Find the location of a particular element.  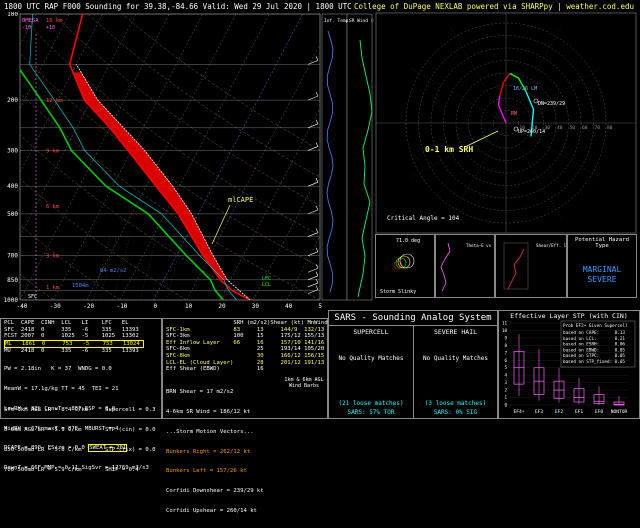

kinematic-row: SFC-1km 83 13 144/9 132/13 is located at coordinates (247, 329).